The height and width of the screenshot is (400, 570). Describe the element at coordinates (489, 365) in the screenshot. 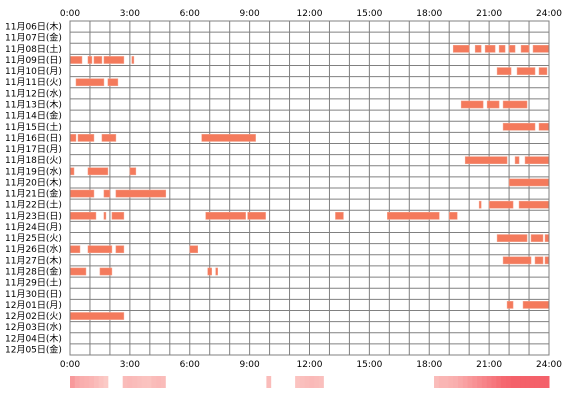

I see `x-tick-label-bottom: 21:00` at that location.